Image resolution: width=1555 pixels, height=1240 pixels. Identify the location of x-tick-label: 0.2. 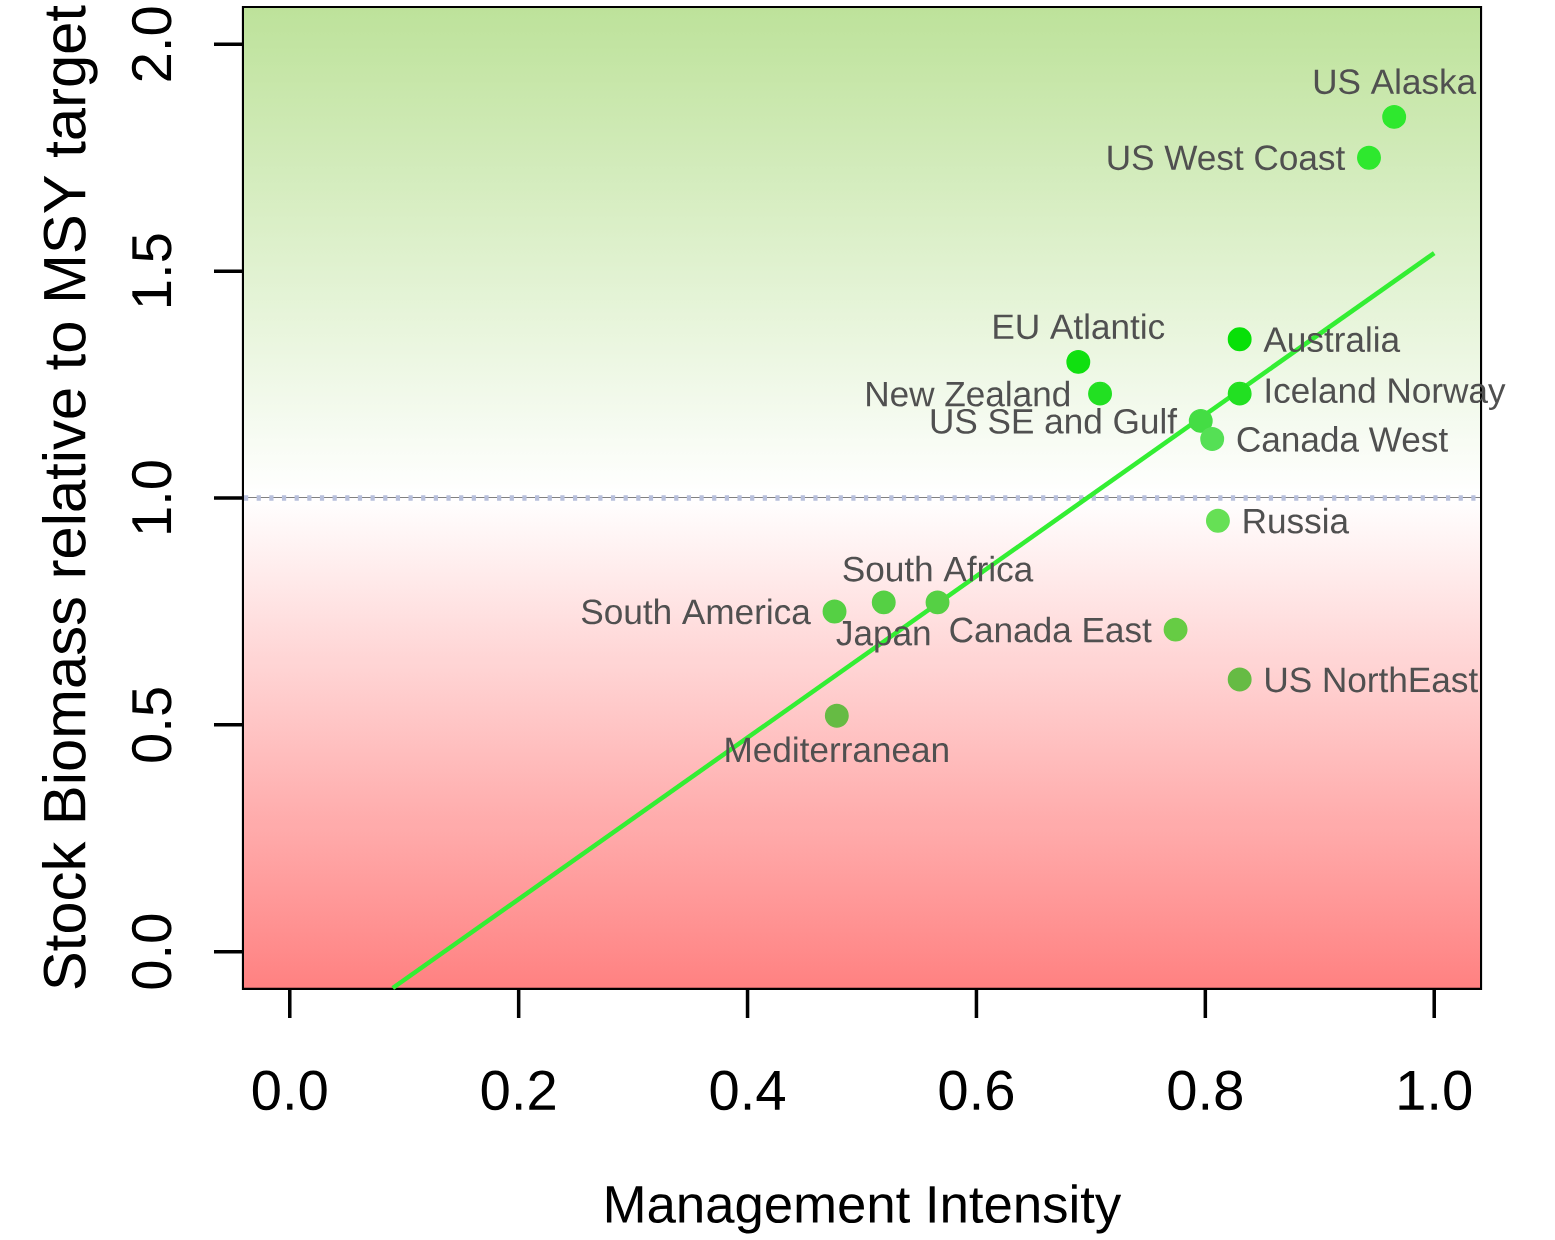
(518, 1090).